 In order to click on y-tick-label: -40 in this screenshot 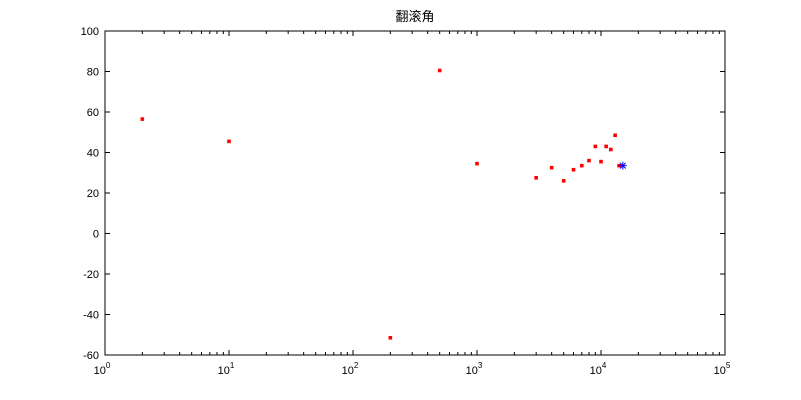, I will do `click(91, 316)`.